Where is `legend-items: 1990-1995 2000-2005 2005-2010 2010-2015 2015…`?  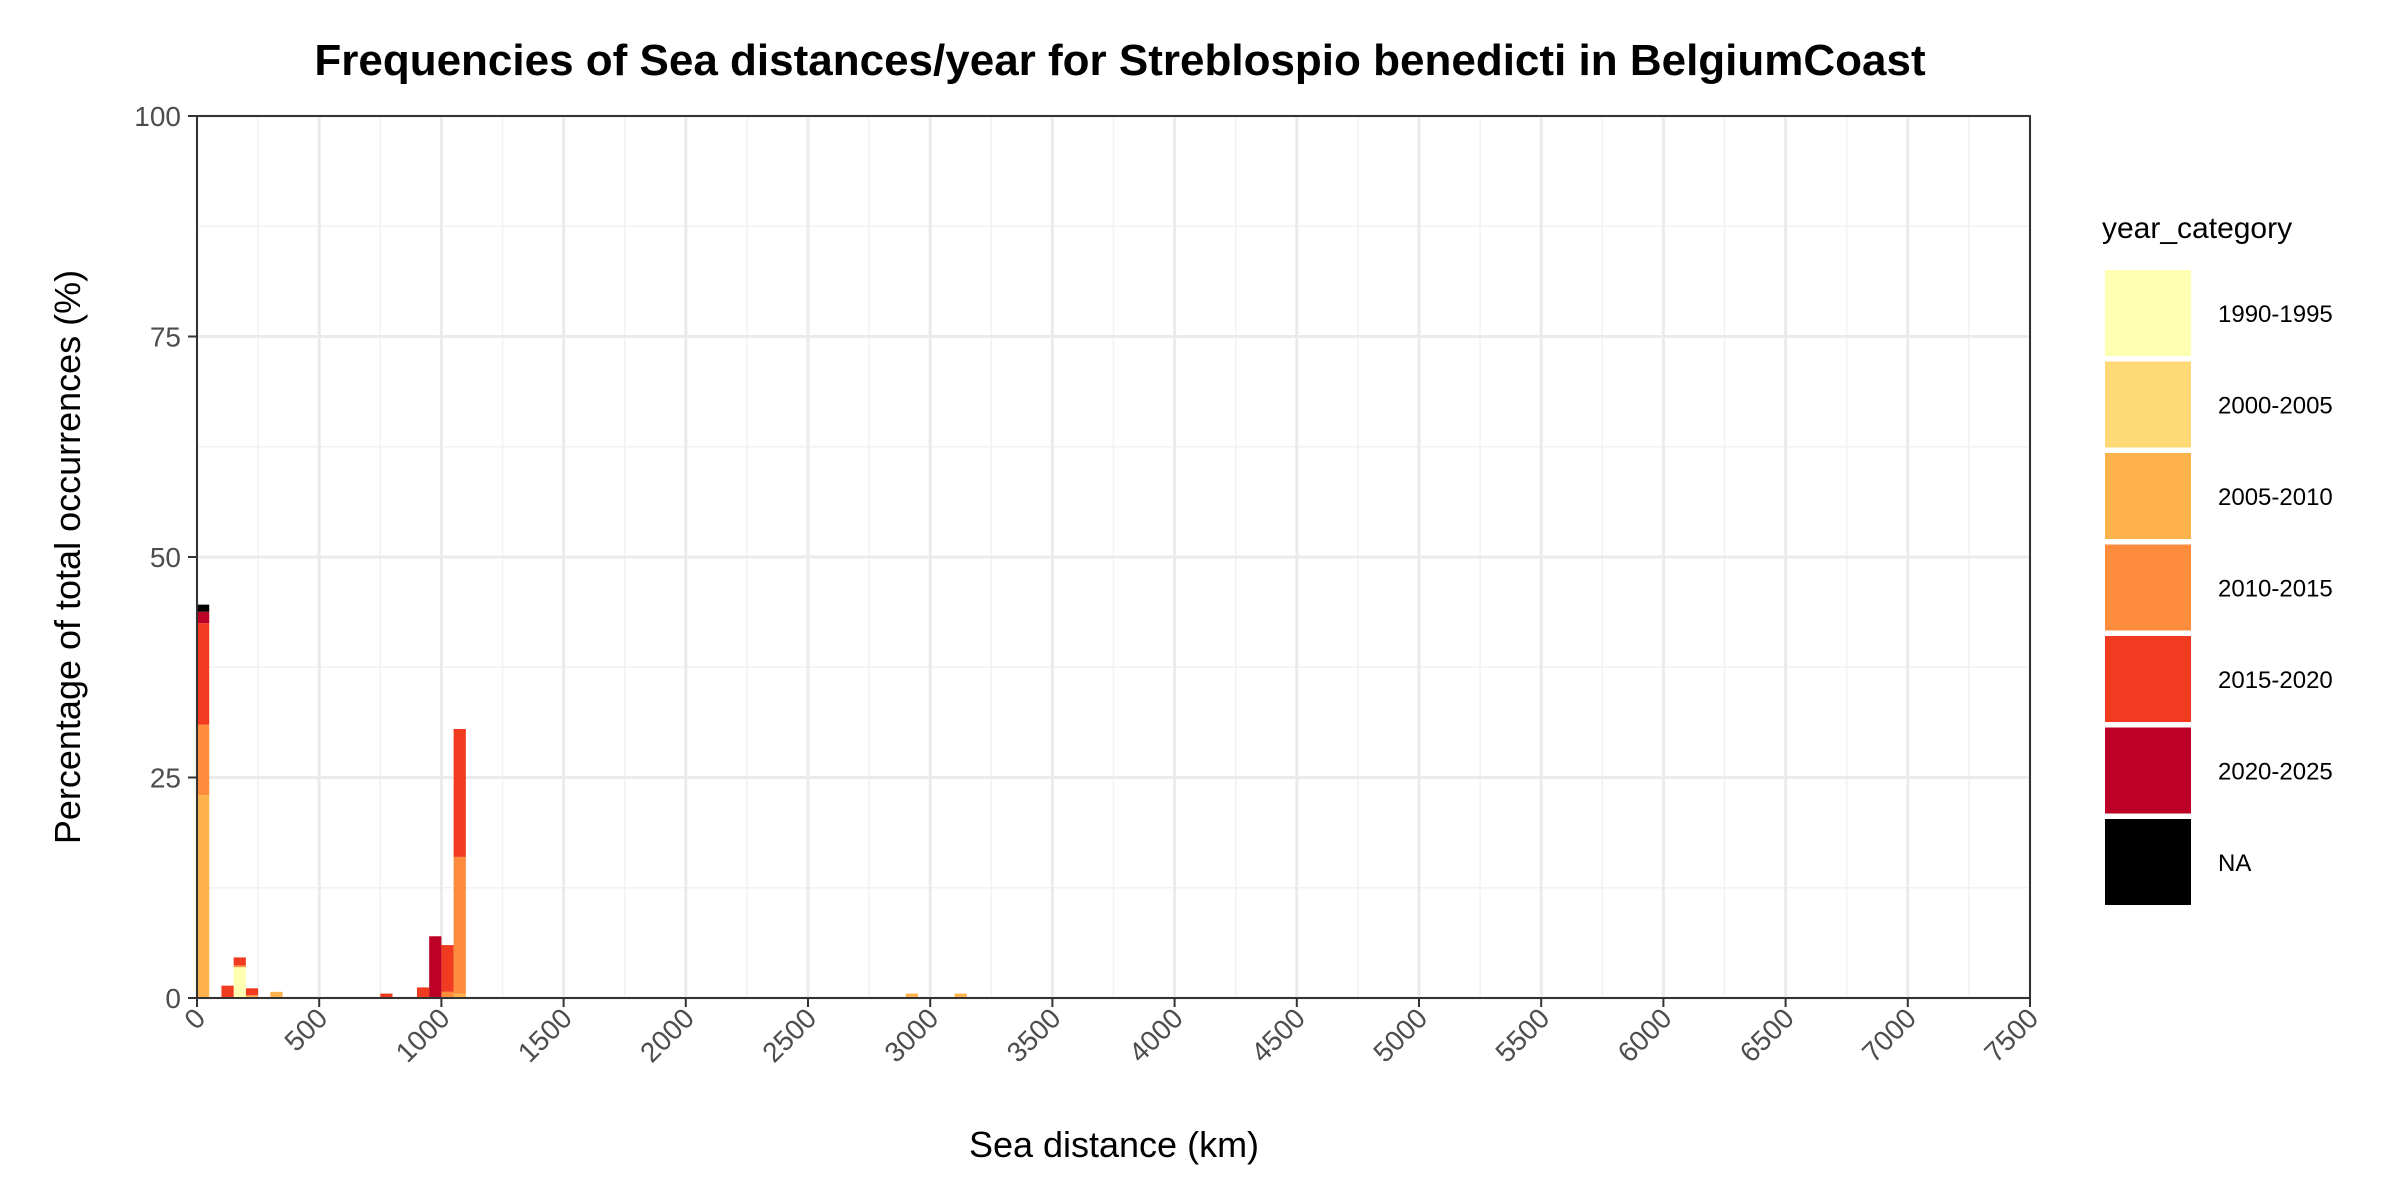 legend-items: 1990-1995 2000-2005 2005-2010 2010-2015 2015… is located at coordinates (2219, 587).